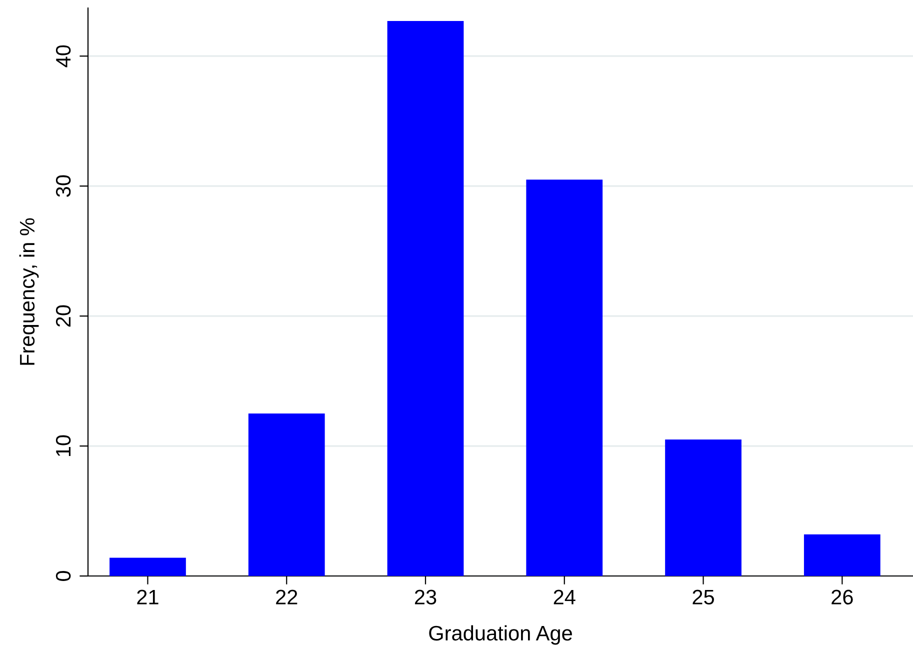 The image size is (913, 659). I want to click on y-tick-label: 30, so click(63, 186).